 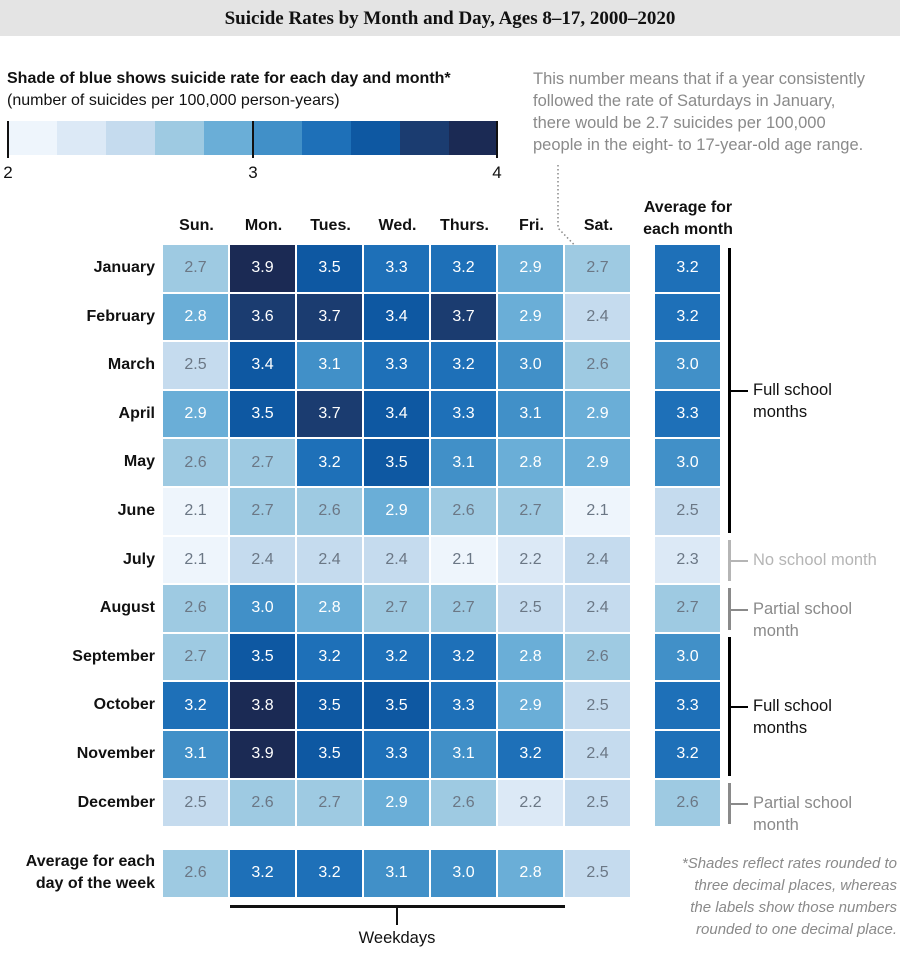 I want to click on row-label: July, so click(x=138, y=559).